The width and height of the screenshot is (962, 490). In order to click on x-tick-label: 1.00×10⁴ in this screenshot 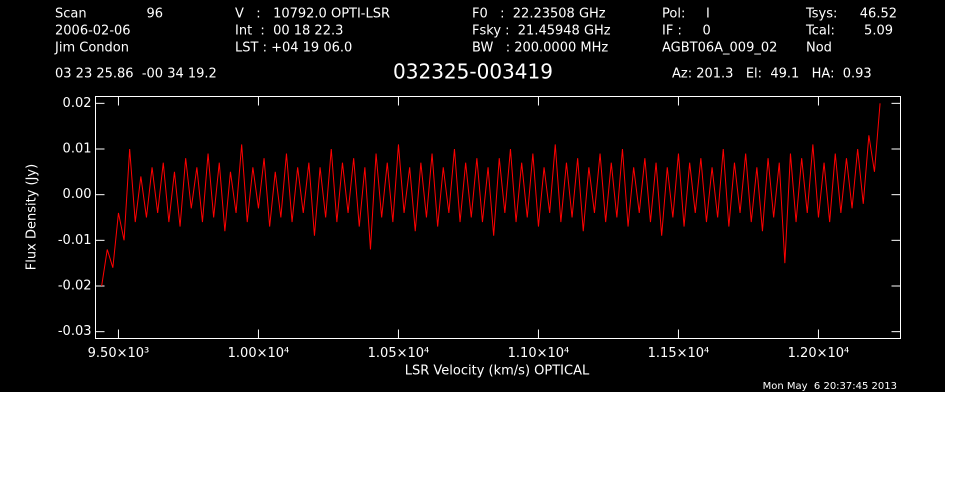, I will do `click(259, 353)`.